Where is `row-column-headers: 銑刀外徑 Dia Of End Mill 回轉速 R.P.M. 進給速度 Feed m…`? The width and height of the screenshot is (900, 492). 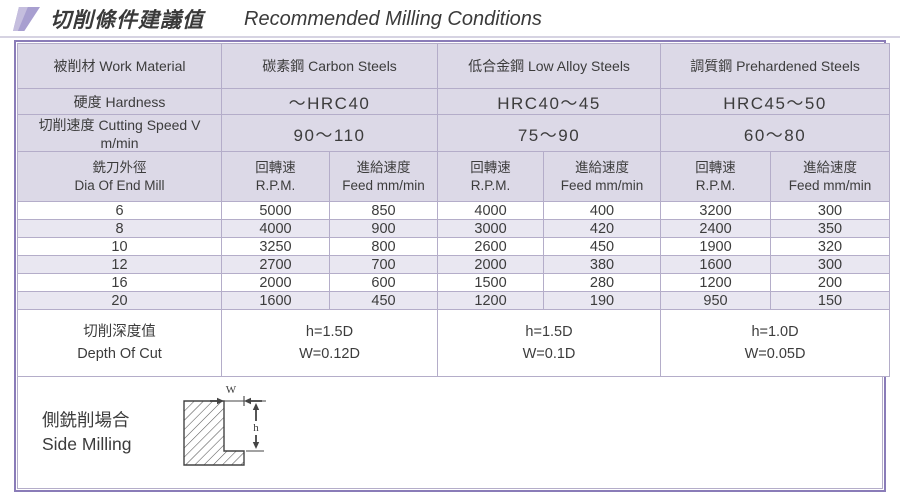 row-column-headers: 銑刀外徑 Dia Of End Mill 回轉速 R.P.M. 進給速度 Feed m… is located at coordinates (454, 176).